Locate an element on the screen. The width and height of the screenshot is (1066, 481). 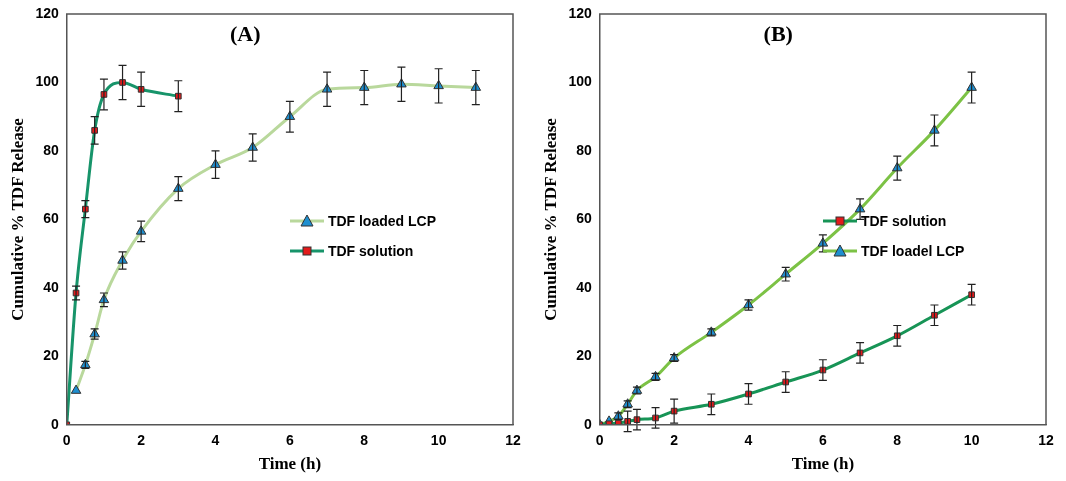
legend-label: TDF loaded LCP is located at coordinates (381, 220).